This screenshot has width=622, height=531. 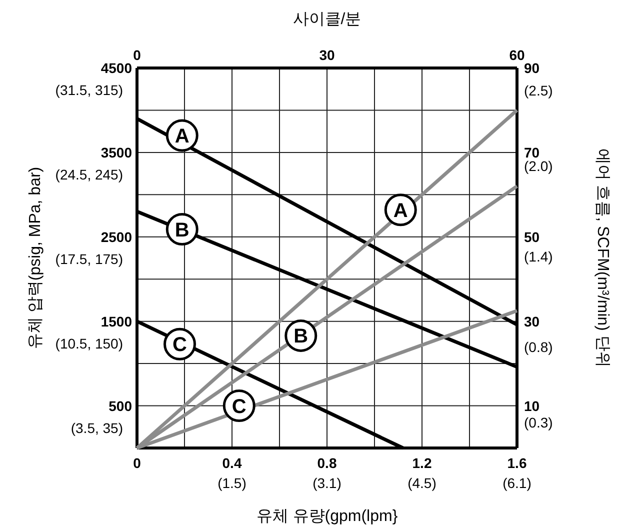 I want to click on x2-tick-label: 30, so click(x=327, y=55).